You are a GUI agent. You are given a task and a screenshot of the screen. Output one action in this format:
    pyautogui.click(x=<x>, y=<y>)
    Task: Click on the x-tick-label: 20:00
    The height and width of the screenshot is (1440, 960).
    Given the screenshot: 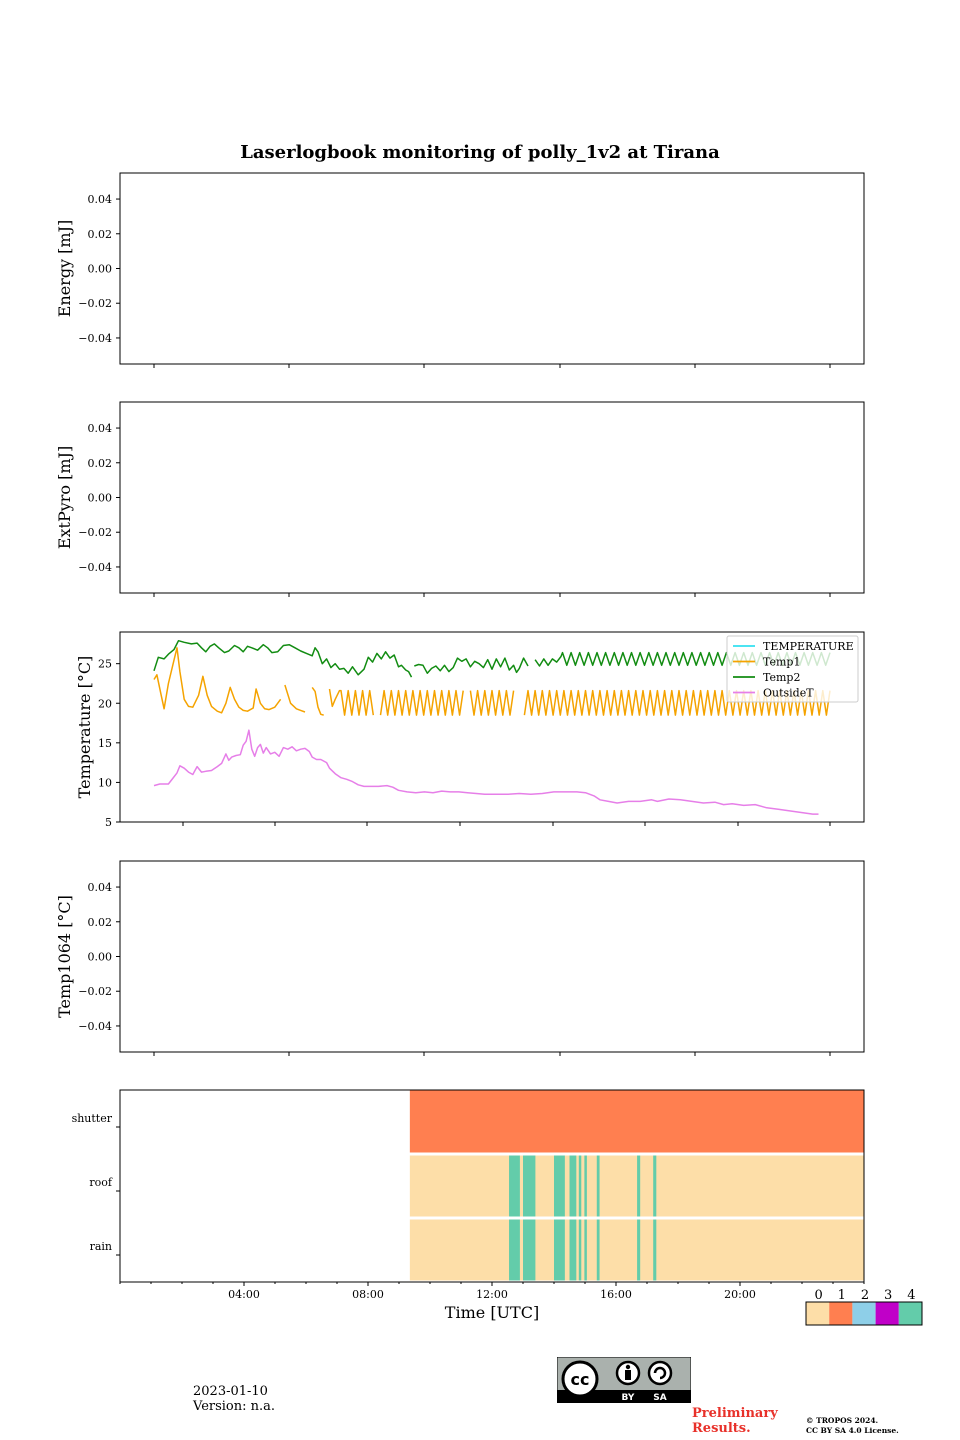 What is the action you would take?
    pyautogui.click(x=740, y=1294)
    